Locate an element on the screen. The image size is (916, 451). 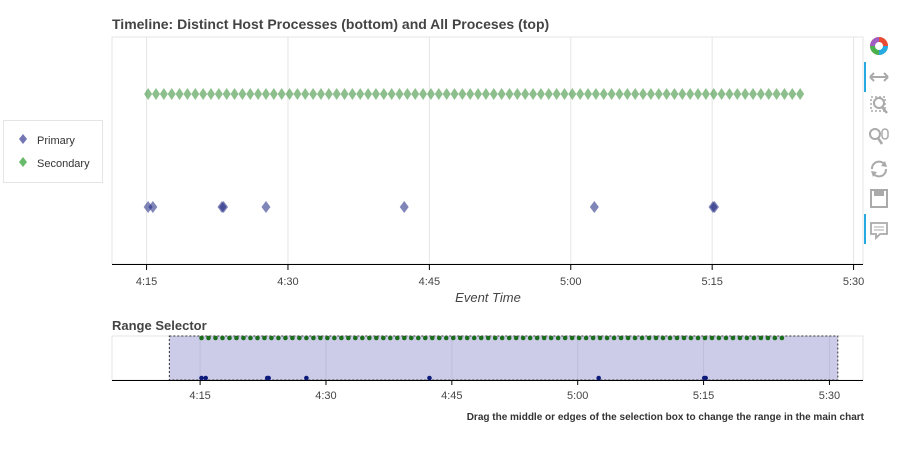
reset-icon is located at coordinates (879, 169).